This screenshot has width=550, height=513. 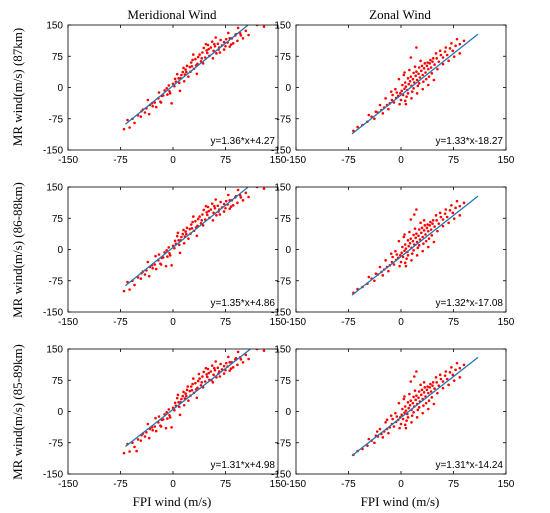 What do you see at coordinates (60, 88) in the screenshot?
I see `y-tick-label: 0` at bounding box center [60, 88].